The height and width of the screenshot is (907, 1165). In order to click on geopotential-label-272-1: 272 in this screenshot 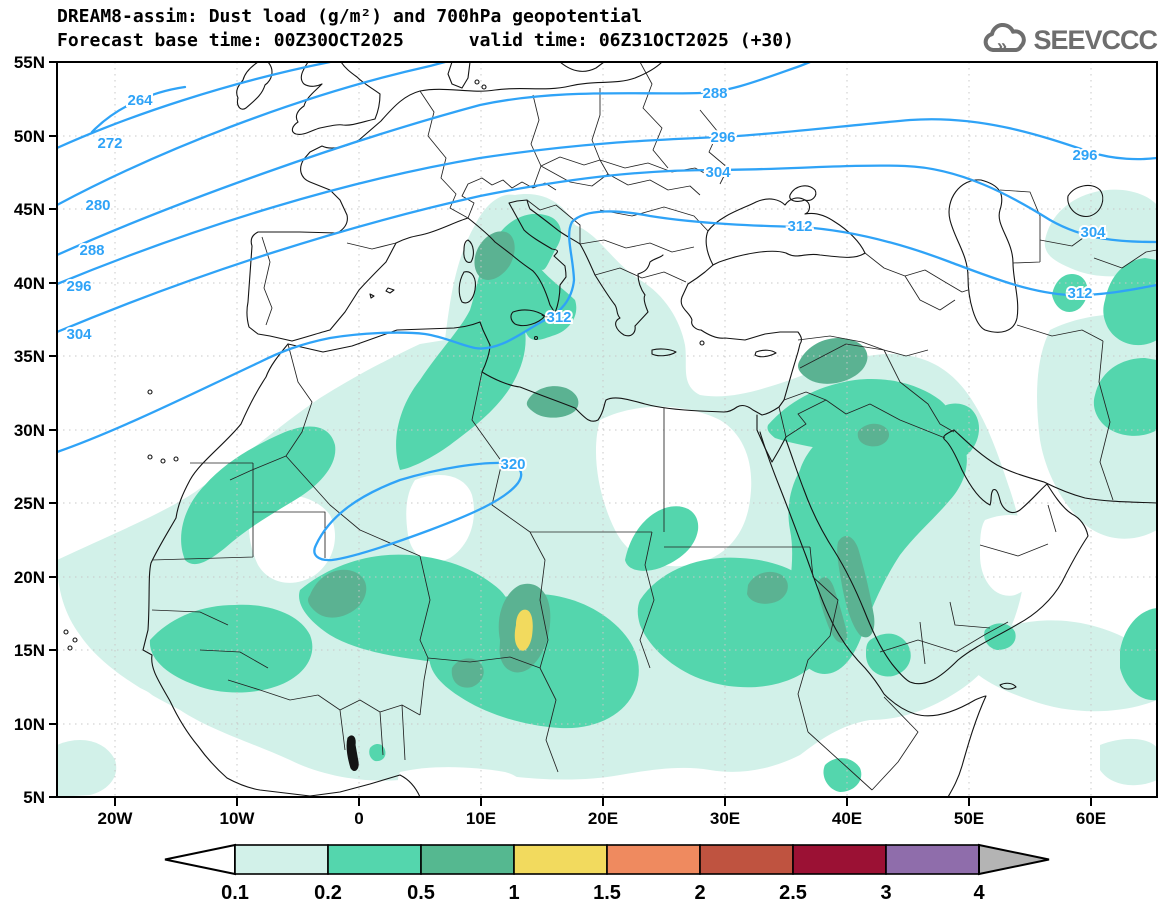, I will do `click(109, 143)`.